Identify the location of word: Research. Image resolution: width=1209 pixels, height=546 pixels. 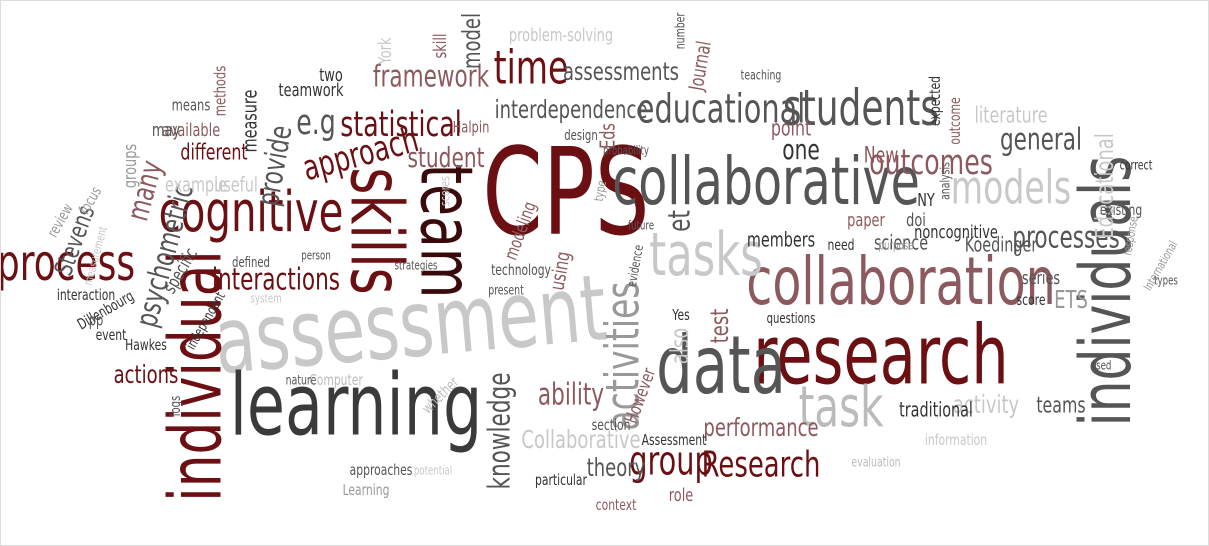
(761, 464).